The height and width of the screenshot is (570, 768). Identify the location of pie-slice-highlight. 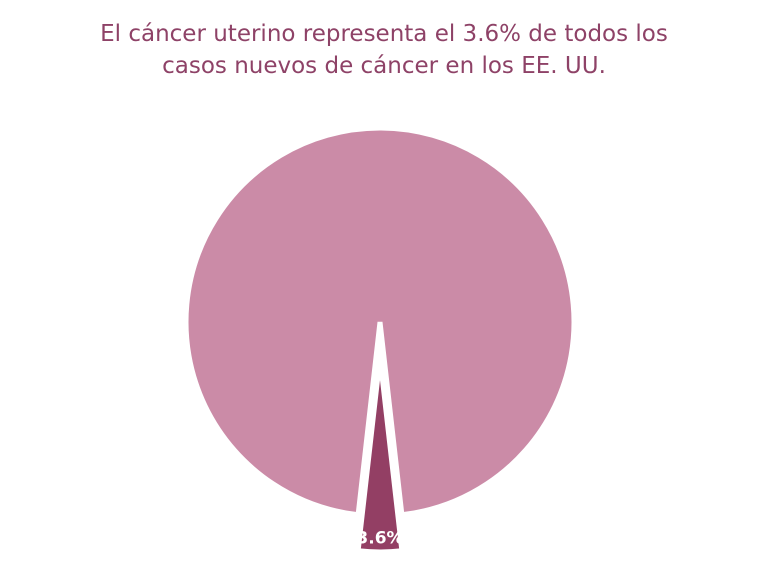
(380, 456).